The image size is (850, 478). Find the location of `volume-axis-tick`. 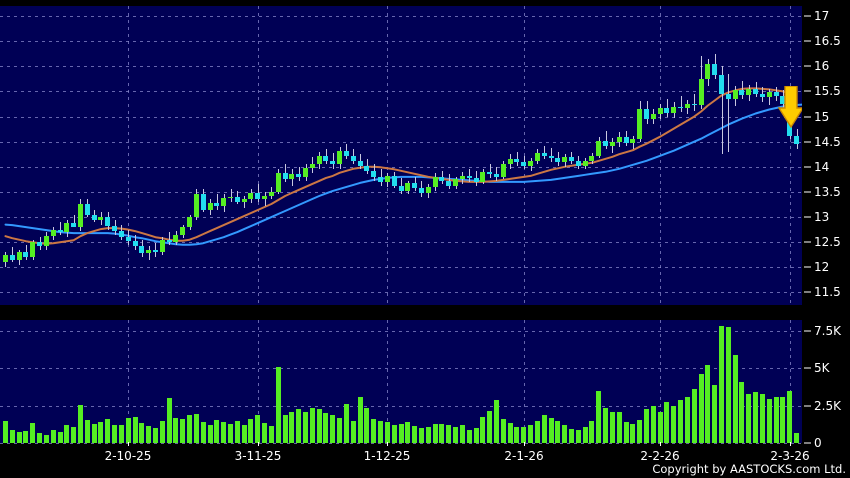

volume-axis-tick is located at coordinates (807, 443).